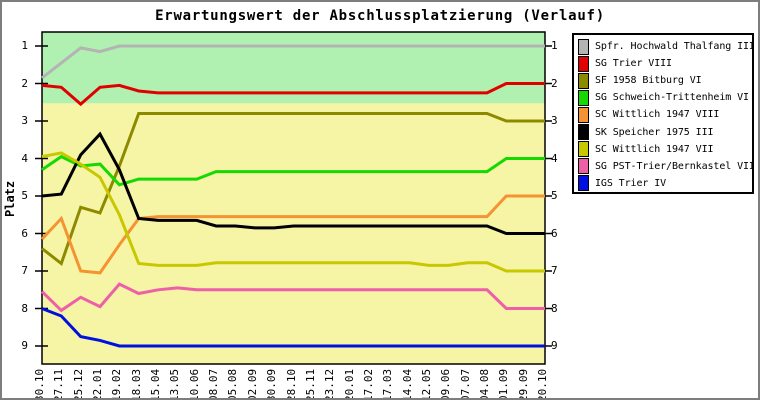  I want to click on x-tick-label: 14.04, so click(407, 384).